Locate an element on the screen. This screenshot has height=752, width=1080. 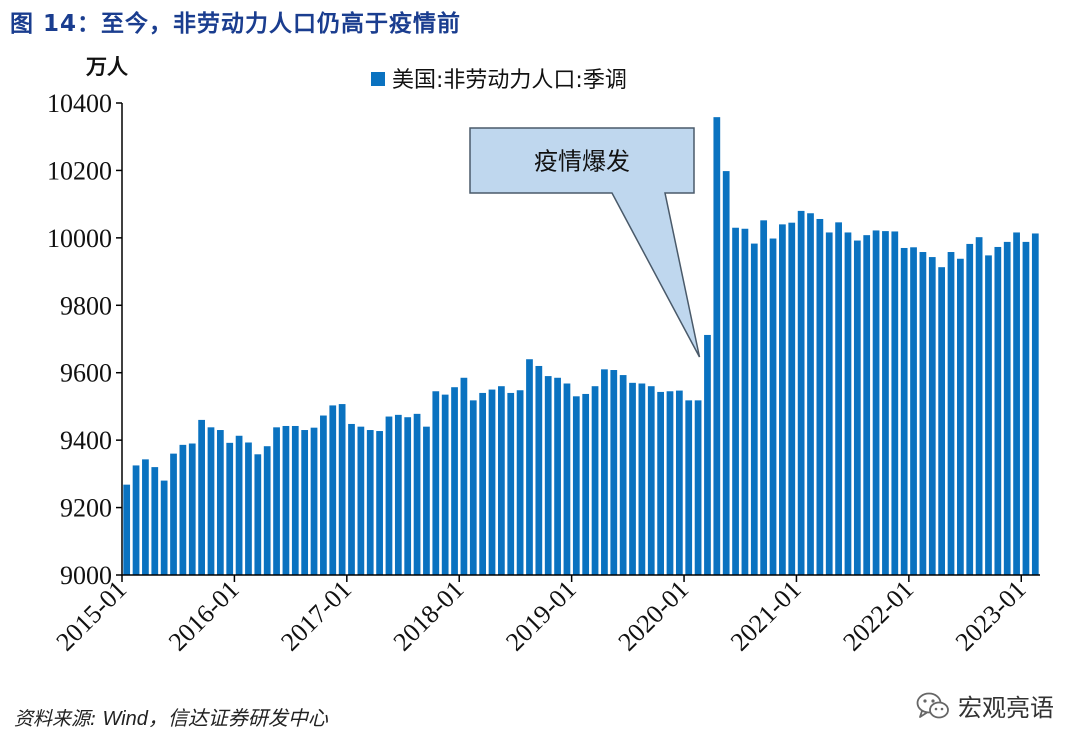
y-tick-label: 9400 is located at coordinates (86, 440).